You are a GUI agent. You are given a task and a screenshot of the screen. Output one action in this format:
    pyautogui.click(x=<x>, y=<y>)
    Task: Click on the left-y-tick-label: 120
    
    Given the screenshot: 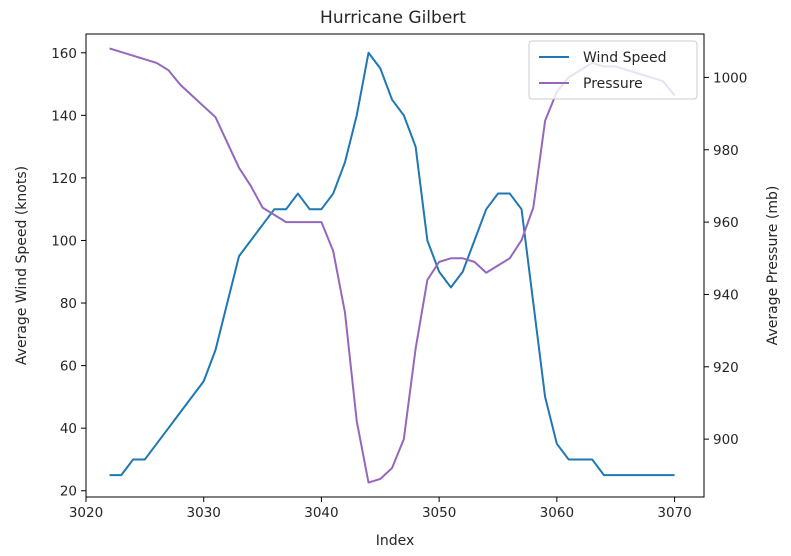 What is the action you would take?
    pyautogui.click(x=64, y=179)
    